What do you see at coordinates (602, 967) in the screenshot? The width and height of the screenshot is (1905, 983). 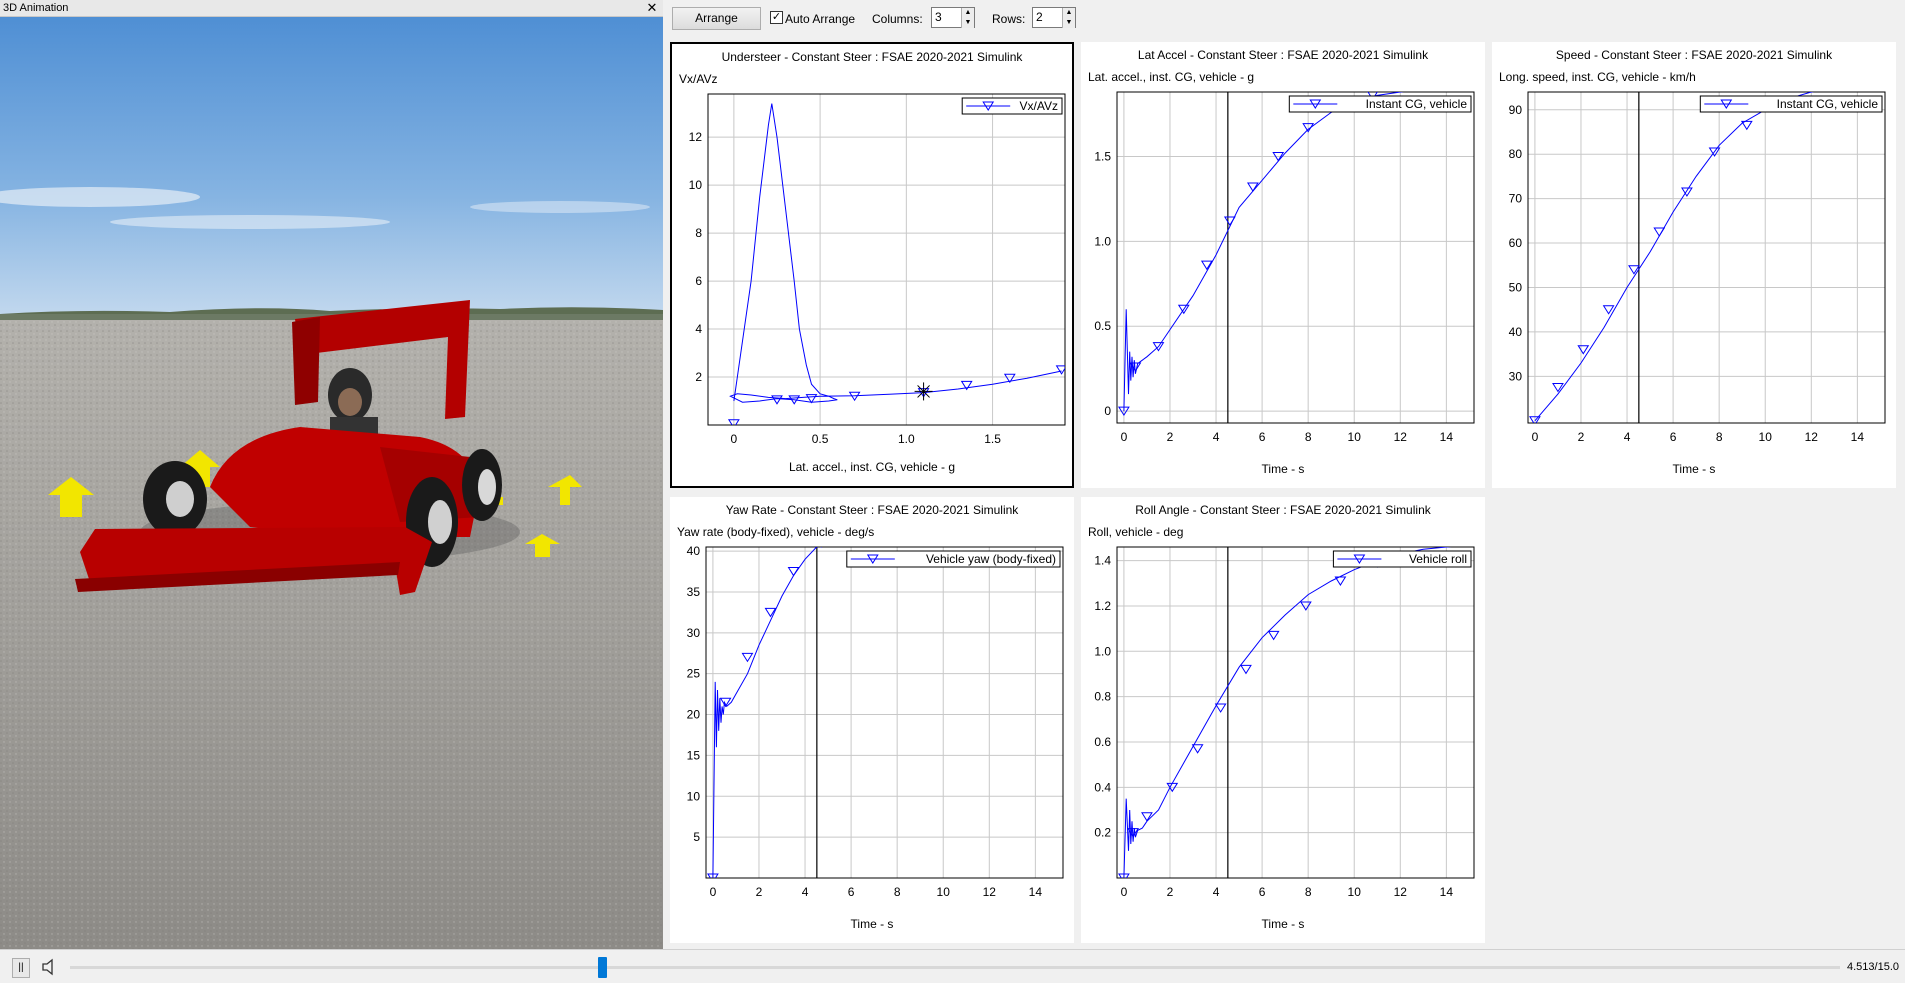 I see `timeline-slider-thumb` at bounding box center [602, 967].